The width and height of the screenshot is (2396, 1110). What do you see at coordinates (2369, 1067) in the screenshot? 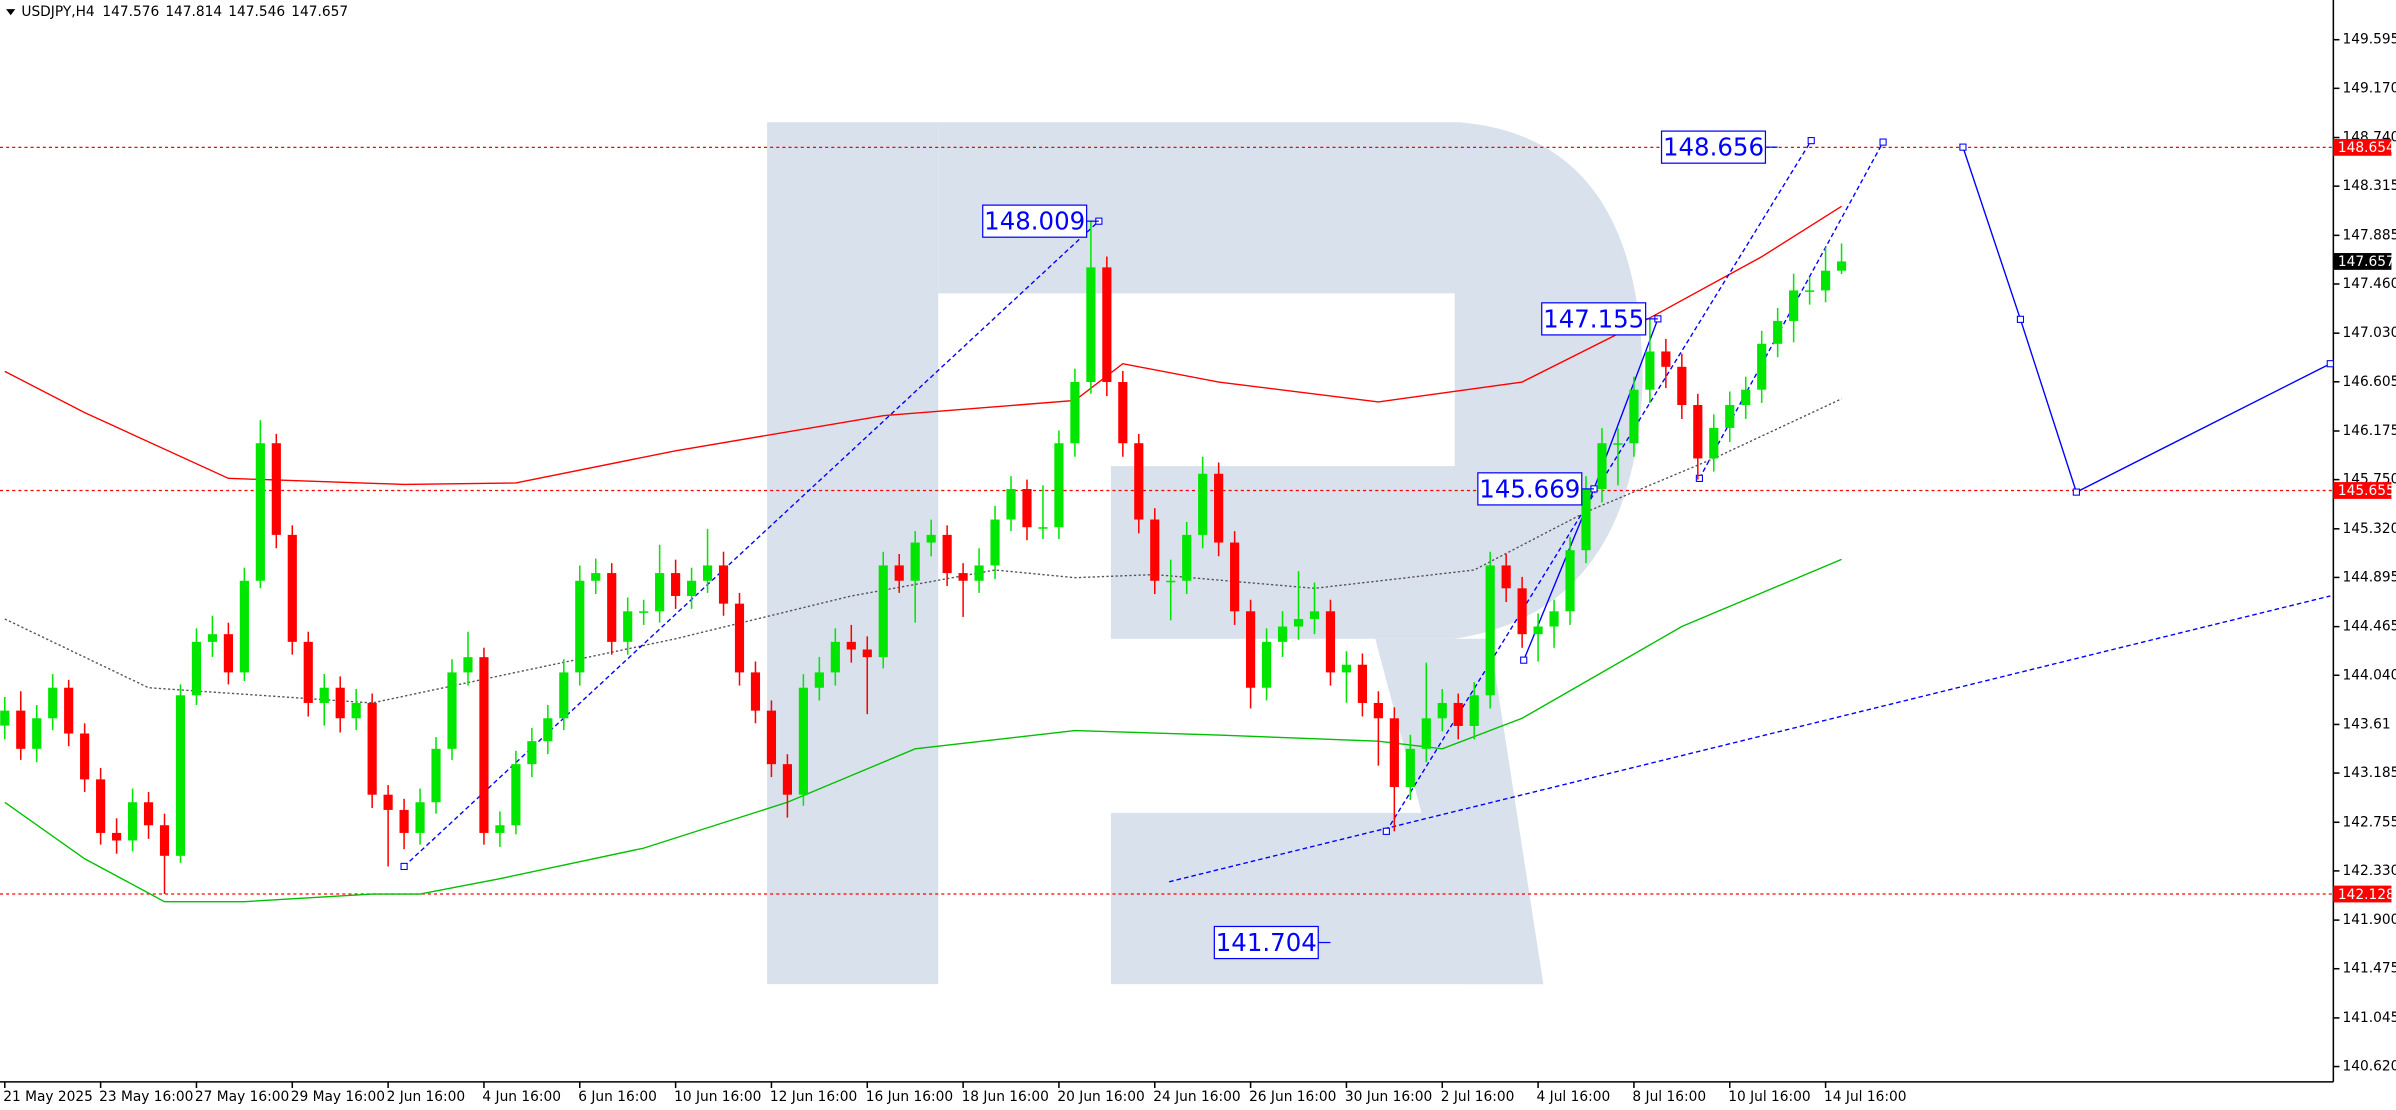
I see `y-tick-label: 140.620` at bounding box center [2369, 1067].